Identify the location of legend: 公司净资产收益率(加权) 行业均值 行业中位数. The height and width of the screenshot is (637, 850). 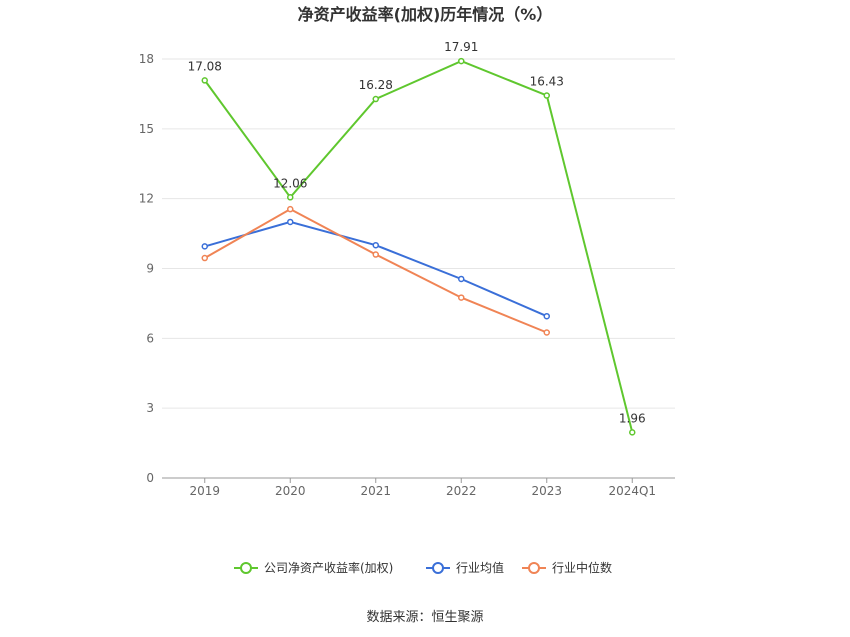
(423, 567).